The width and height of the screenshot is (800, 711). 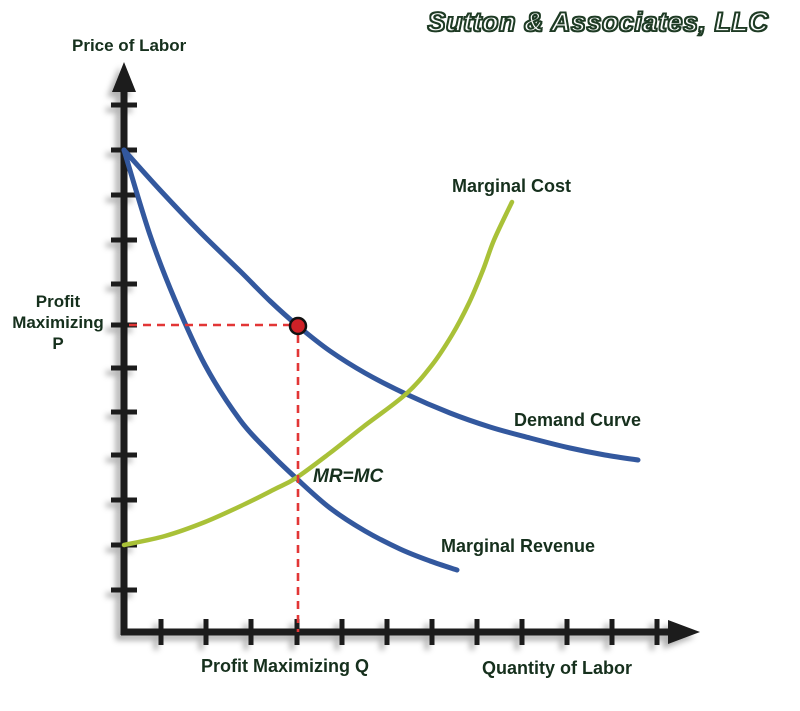 I want to click on y-axis-arrow-icon, so click(x=124, y=77).